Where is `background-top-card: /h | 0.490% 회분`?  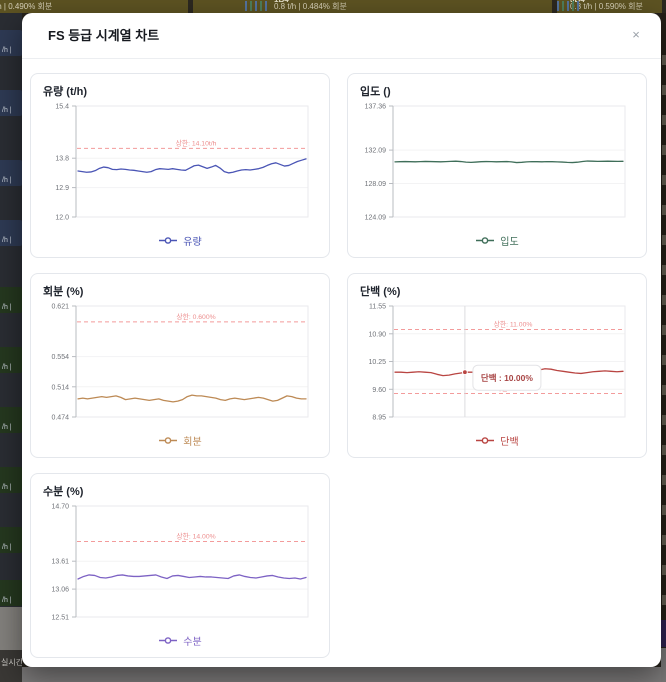 background-top-card: /h | 0.490% 회분 is located at coordinates (94, 6).